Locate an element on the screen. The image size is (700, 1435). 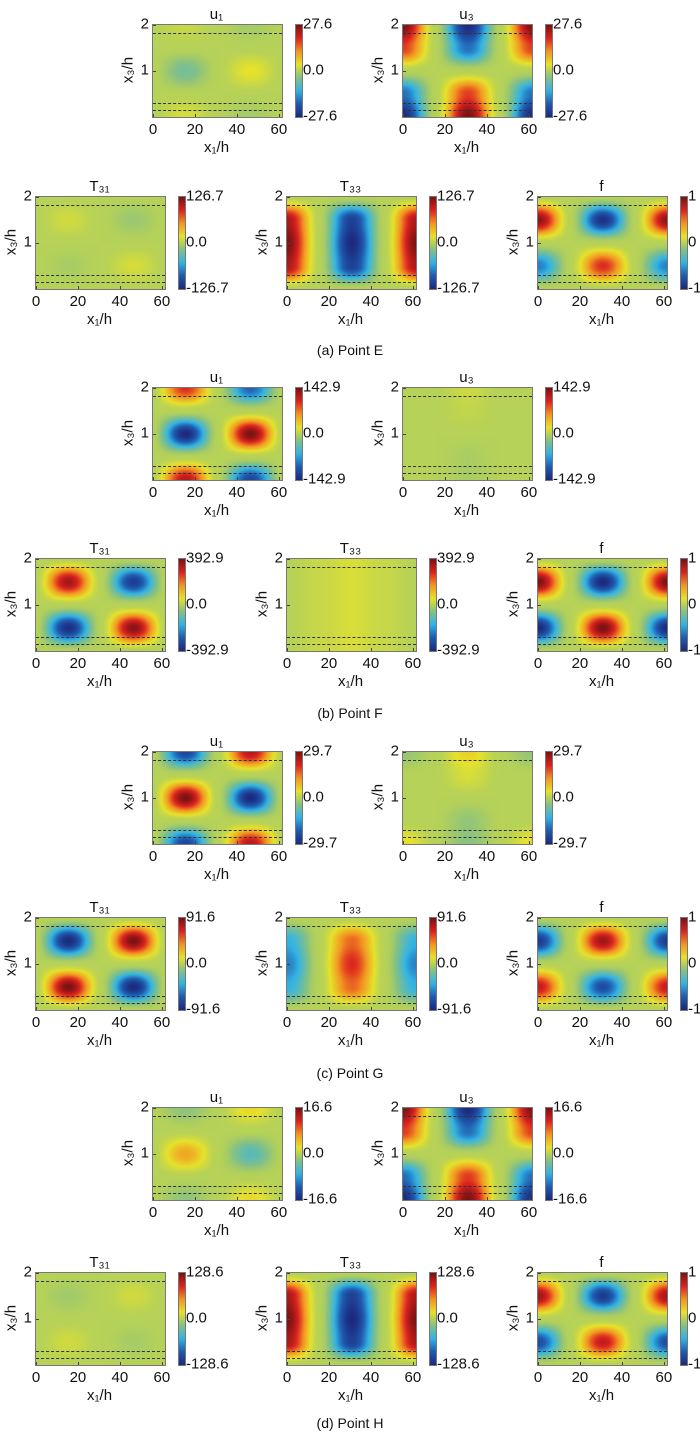
colorbar-label: 128.6 is located at coordinates (205, 1272).